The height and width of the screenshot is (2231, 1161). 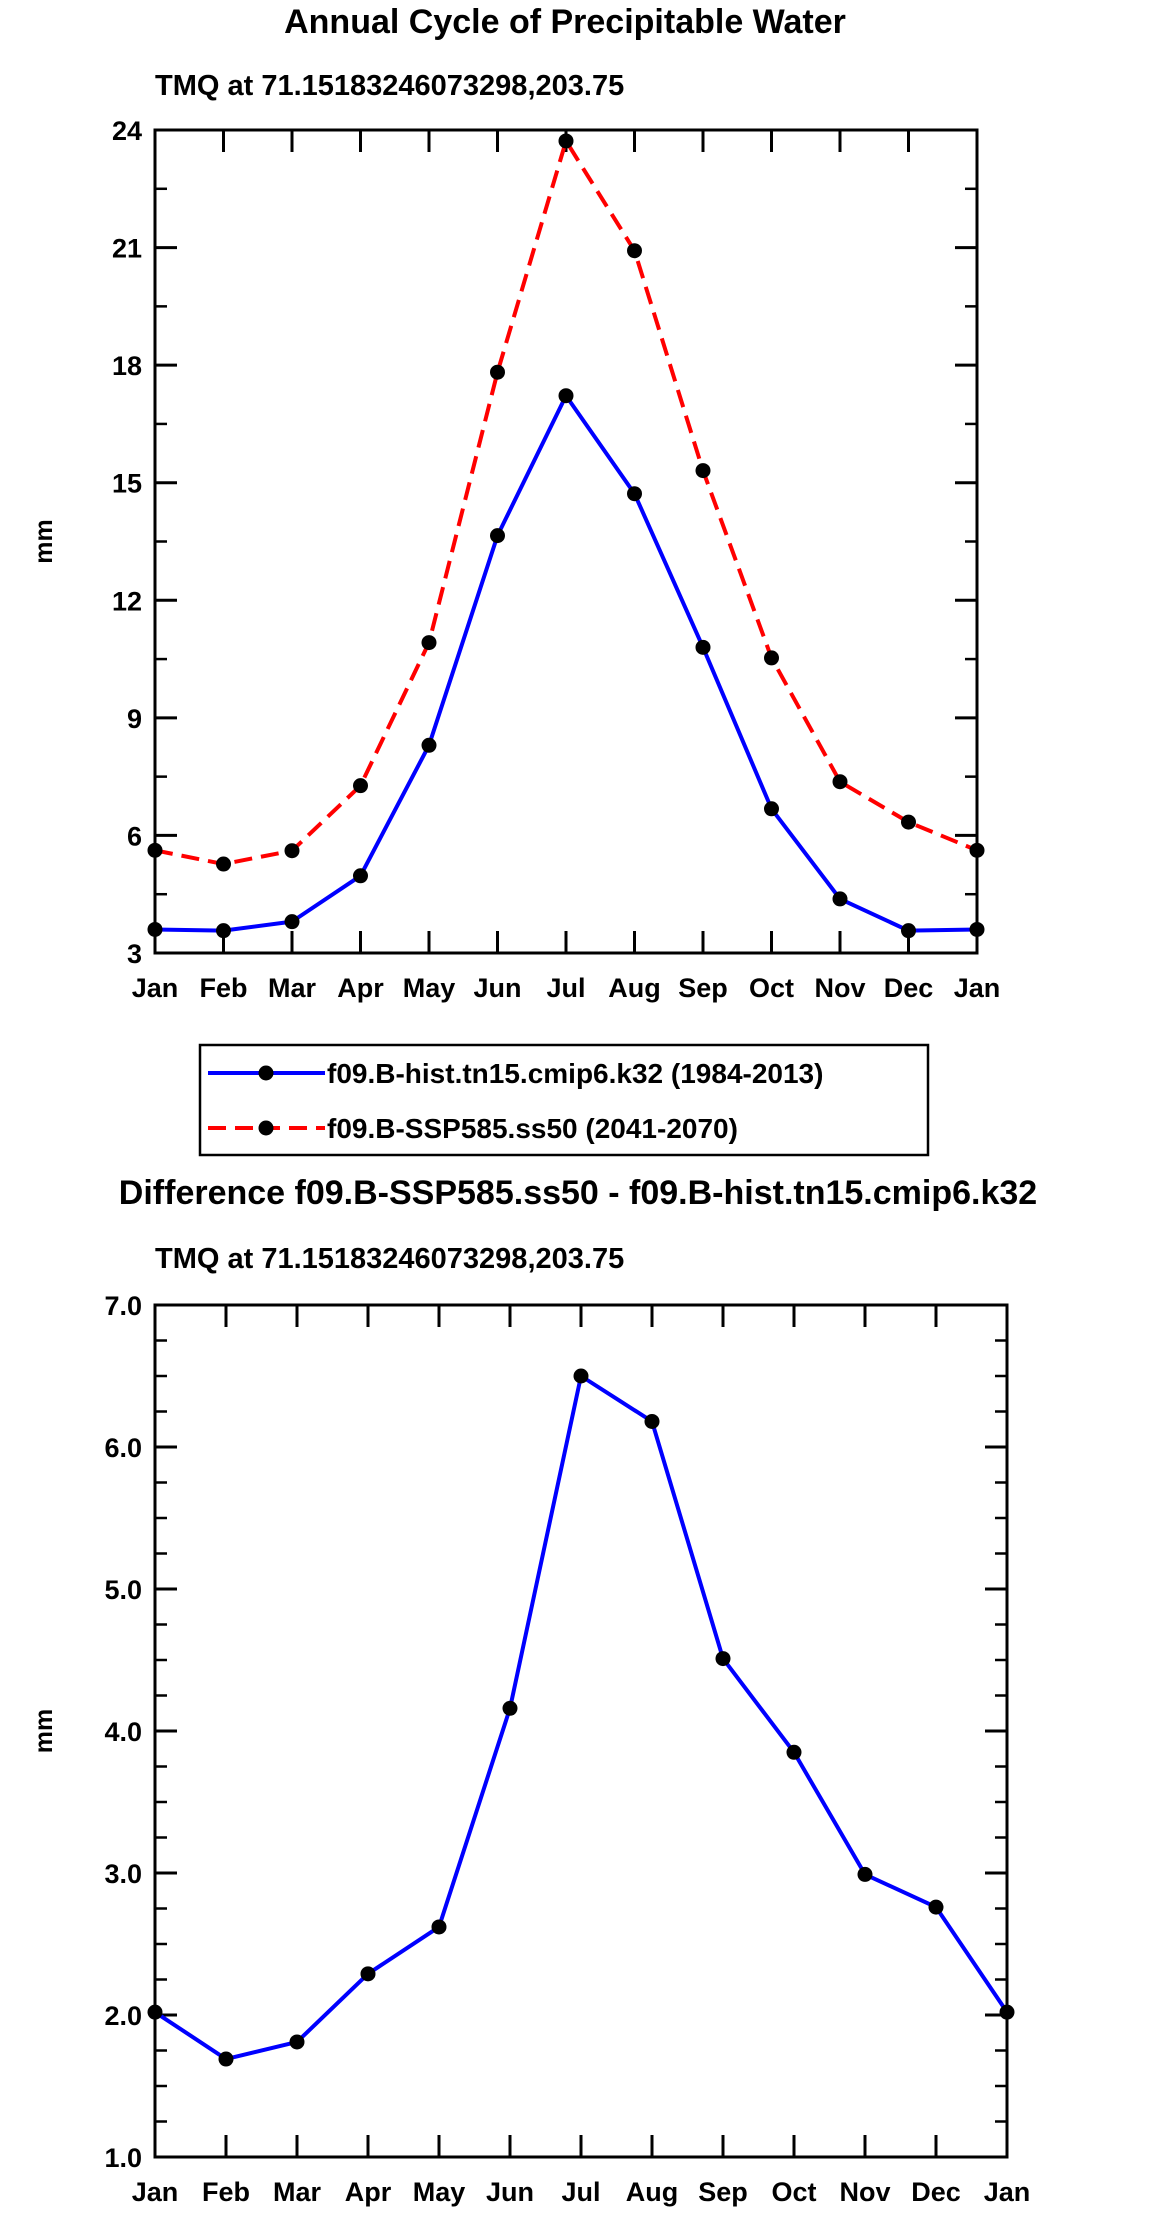 I want to click on legend-label: f09.B-hist.tn15.cmip6.k32 (1984-2013), so click(x=575, y=1073).